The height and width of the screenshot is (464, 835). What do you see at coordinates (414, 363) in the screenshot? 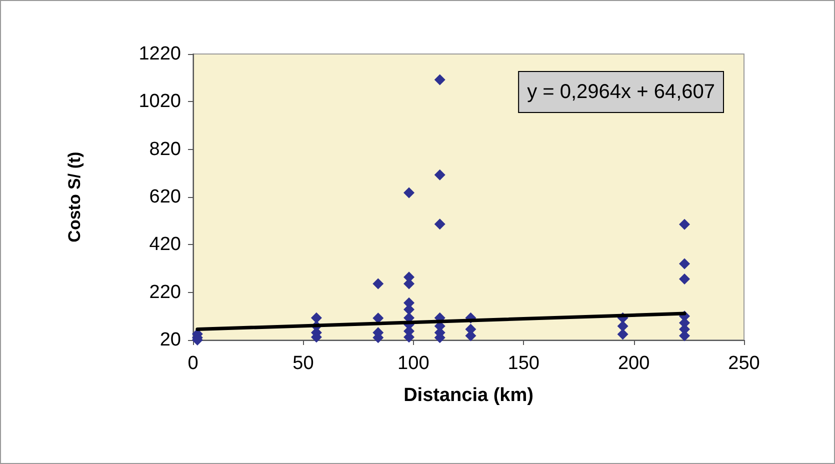
I see `x-tick-label: 100` at bounding box center [414, 363].